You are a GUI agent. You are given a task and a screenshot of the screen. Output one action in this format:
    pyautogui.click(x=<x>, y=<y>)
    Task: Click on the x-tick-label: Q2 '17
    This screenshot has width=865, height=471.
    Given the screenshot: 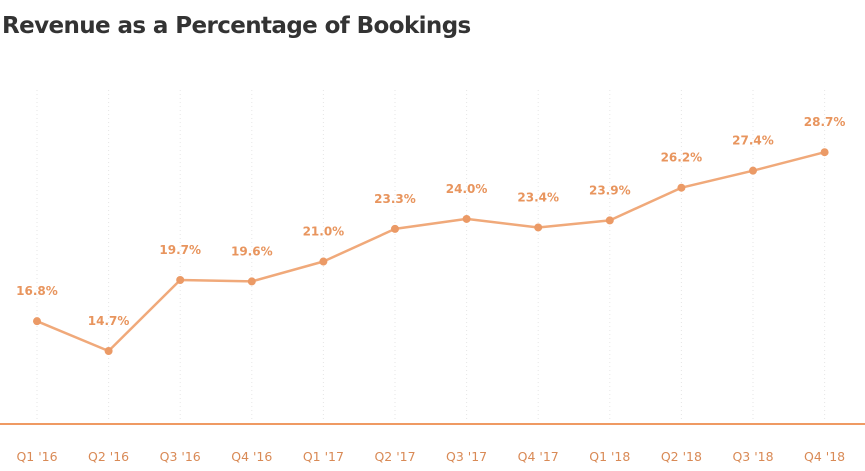 What is the action you would take?
    pyautogui.click(x=394, y=456)
    